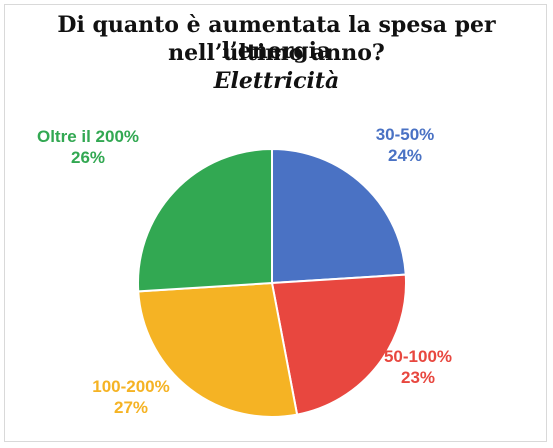 The height and width of the screenshot is (448, 553). I want to click on slice-value-label: 23%, so click(418, 377).